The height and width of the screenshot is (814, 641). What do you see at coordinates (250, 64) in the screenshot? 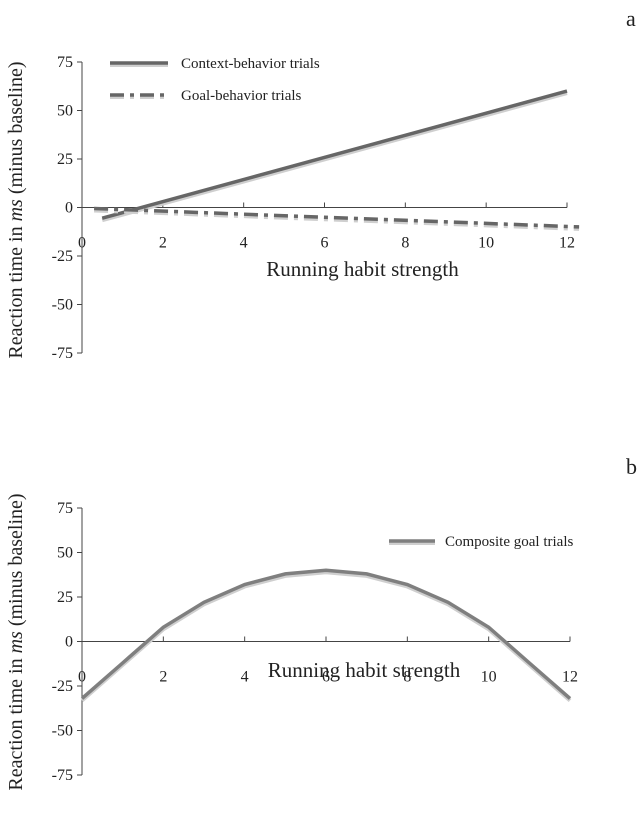
I see `legend-label-context-behavior-trials: Context-behavior trials` at bounding box center [250, 64].